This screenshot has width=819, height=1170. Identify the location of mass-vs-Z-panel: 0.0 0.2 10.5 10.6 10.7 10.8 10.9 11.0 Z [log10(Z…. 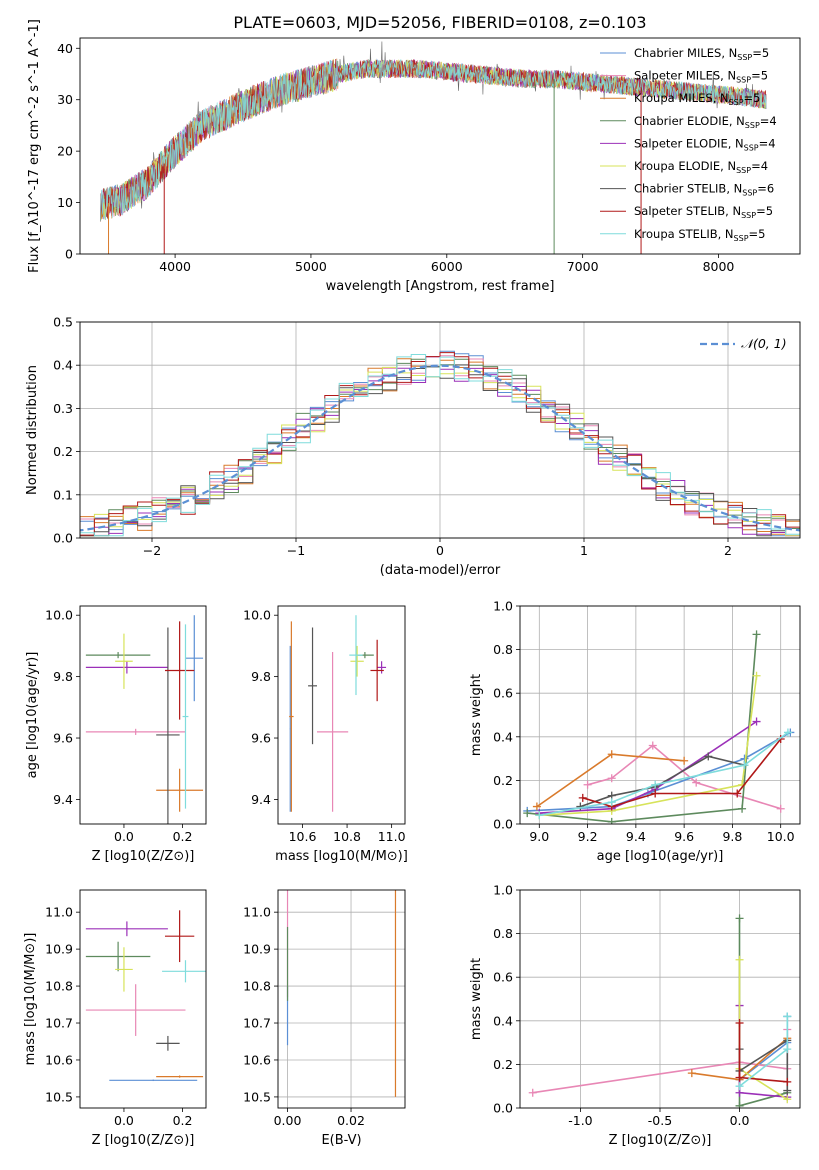
(115, 1018).